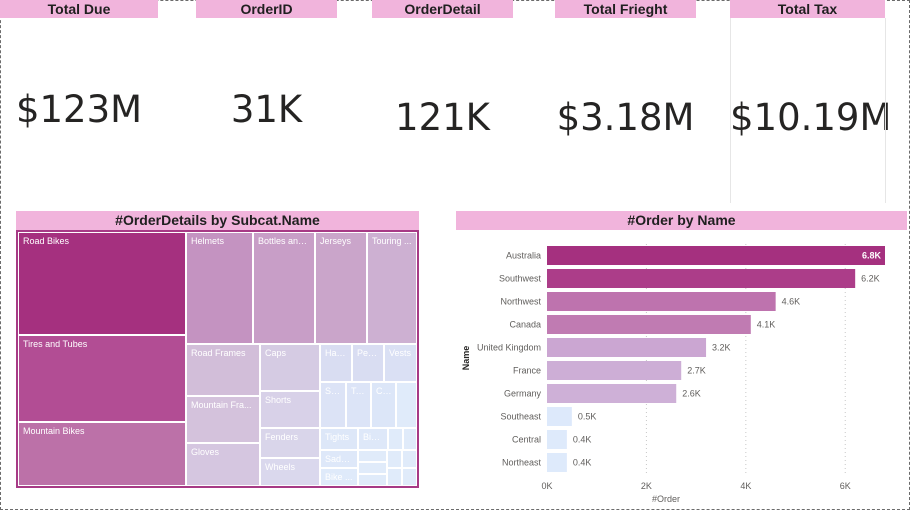  I want to click on bar-northwest, so click(661, 301).